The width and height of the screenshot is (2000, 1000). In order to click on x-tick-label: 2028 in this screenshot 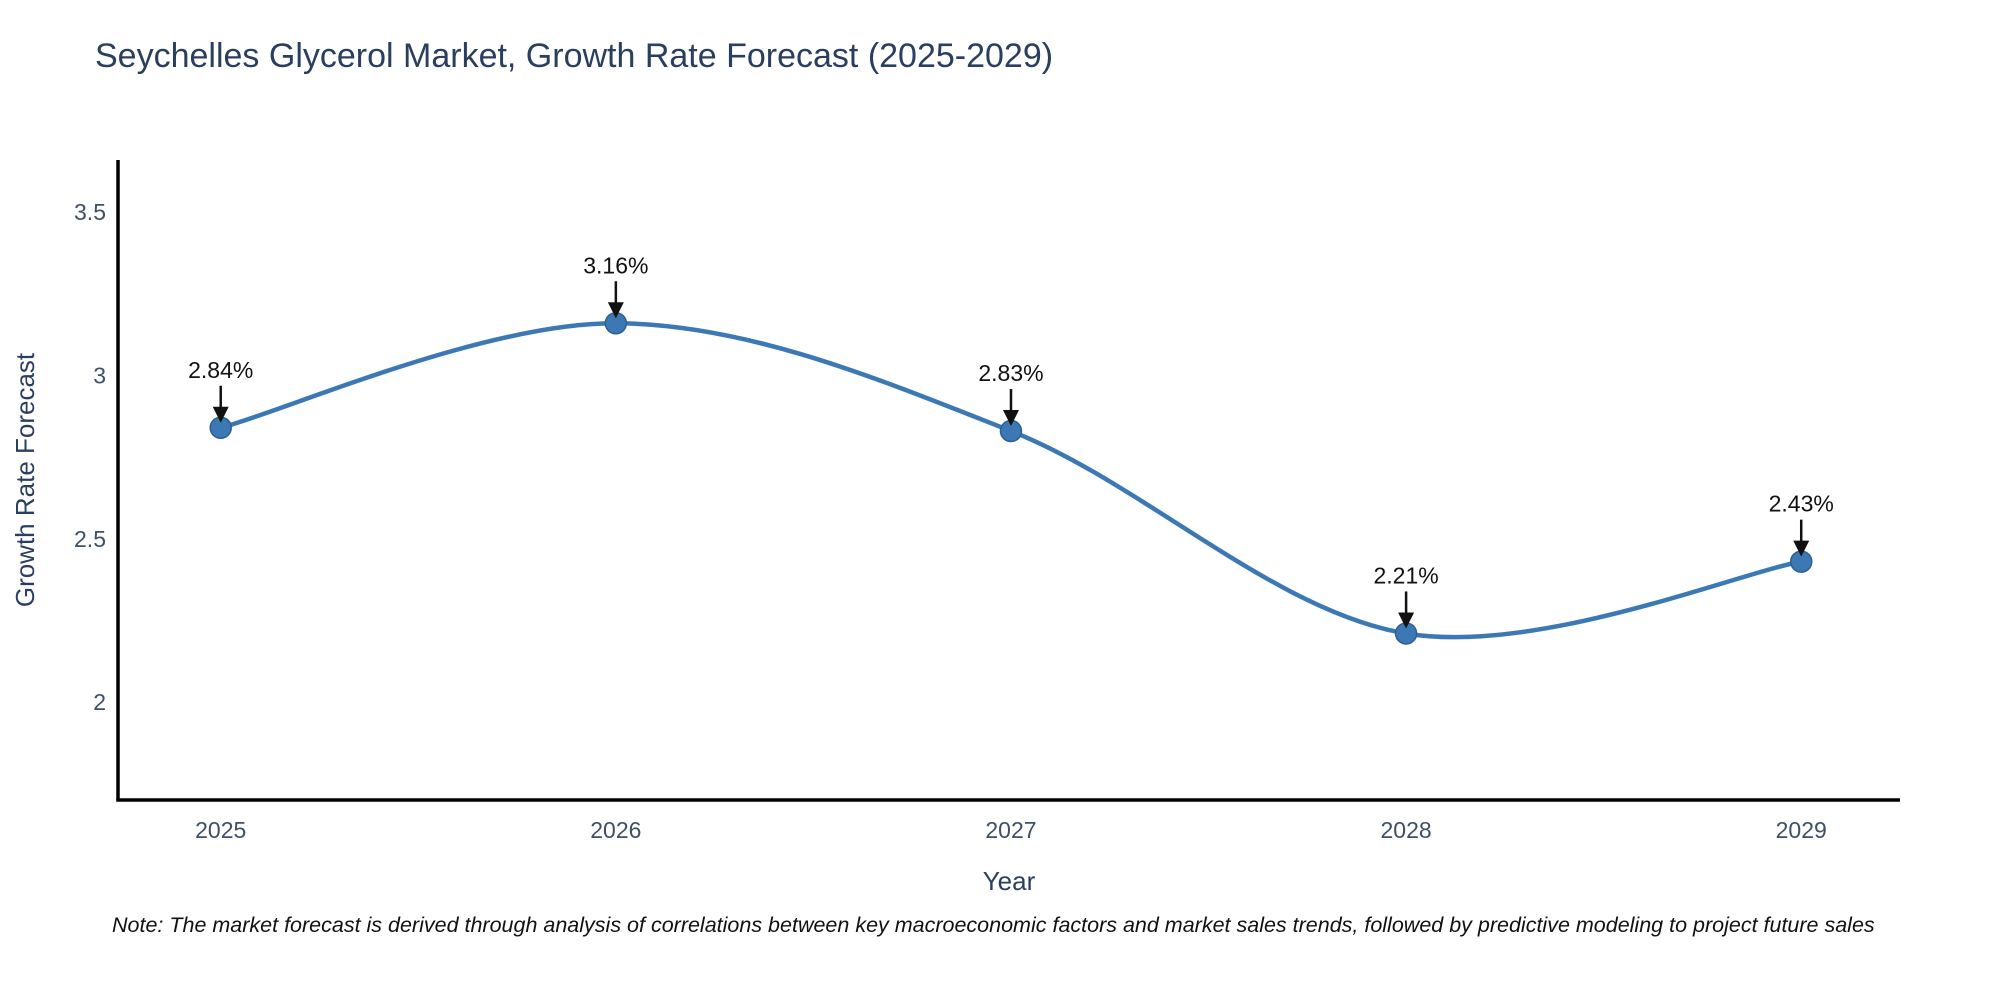, I will do `click(1406, 830)`.